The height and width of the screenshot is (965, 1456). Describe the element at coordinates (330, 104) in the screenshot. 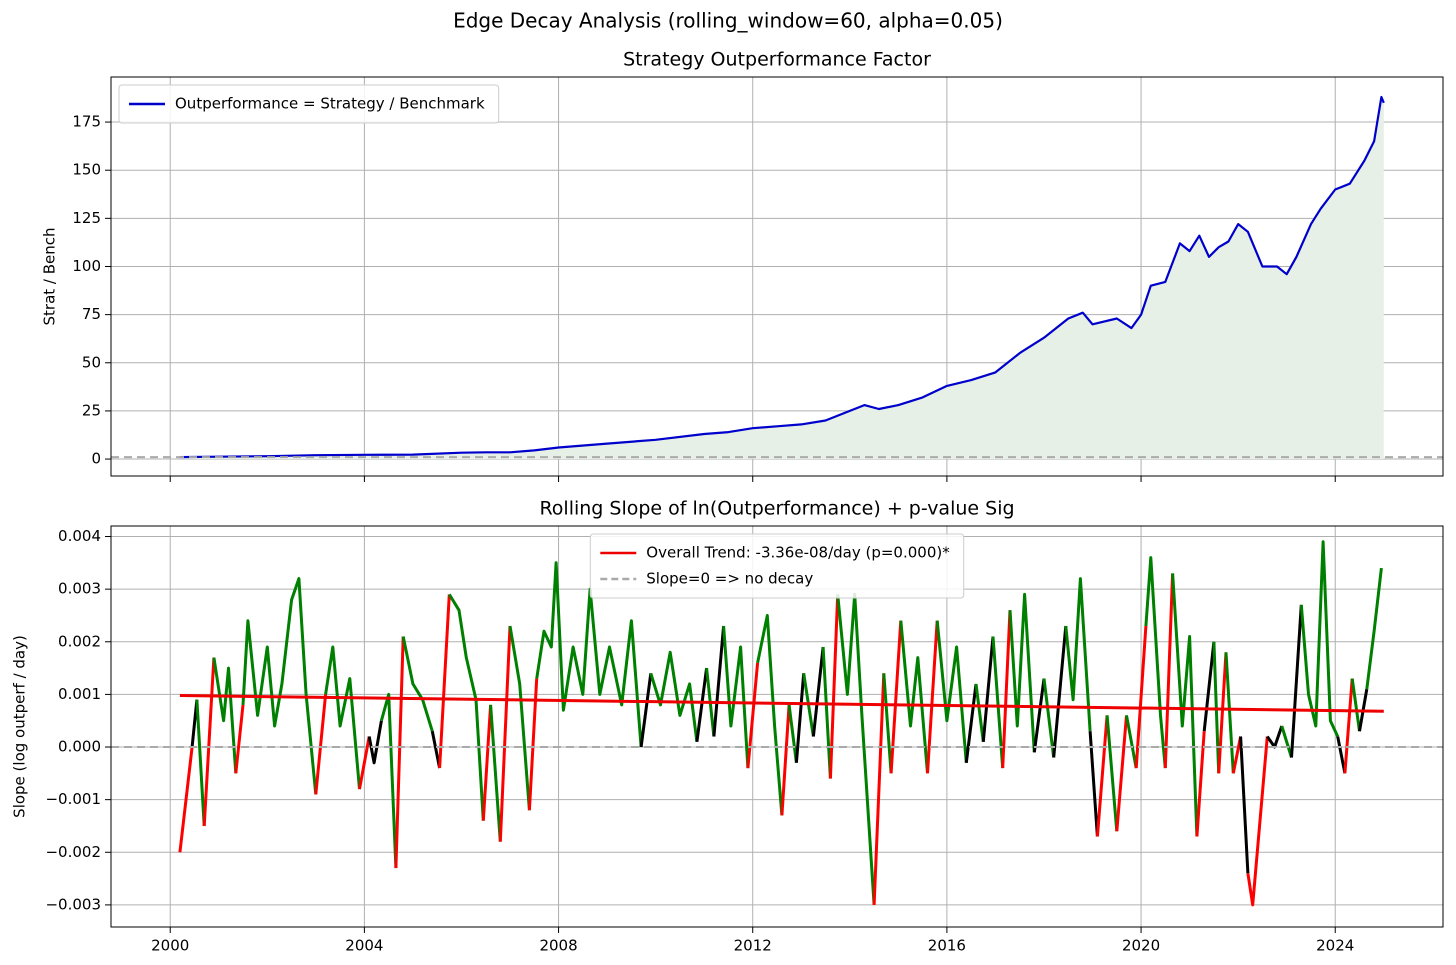

I see `legend-label: Outperformance = Strategy / Benchmark` at that location.